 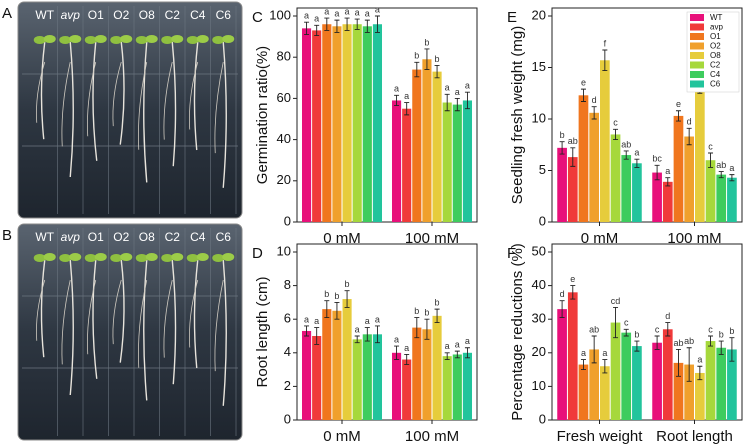 I want to click on x-tick-label: 100 mM, so click(x=694, y=238).